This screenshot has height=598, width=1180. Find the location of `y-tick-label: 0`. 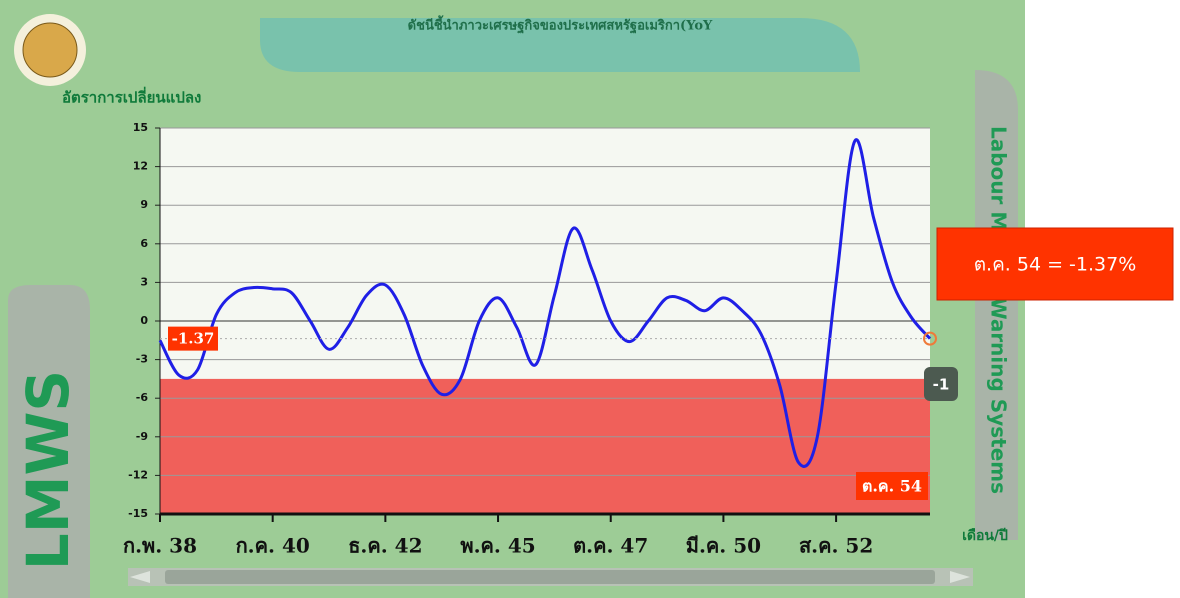

y-tick-label: 0 is located at coordinates (144, 320).